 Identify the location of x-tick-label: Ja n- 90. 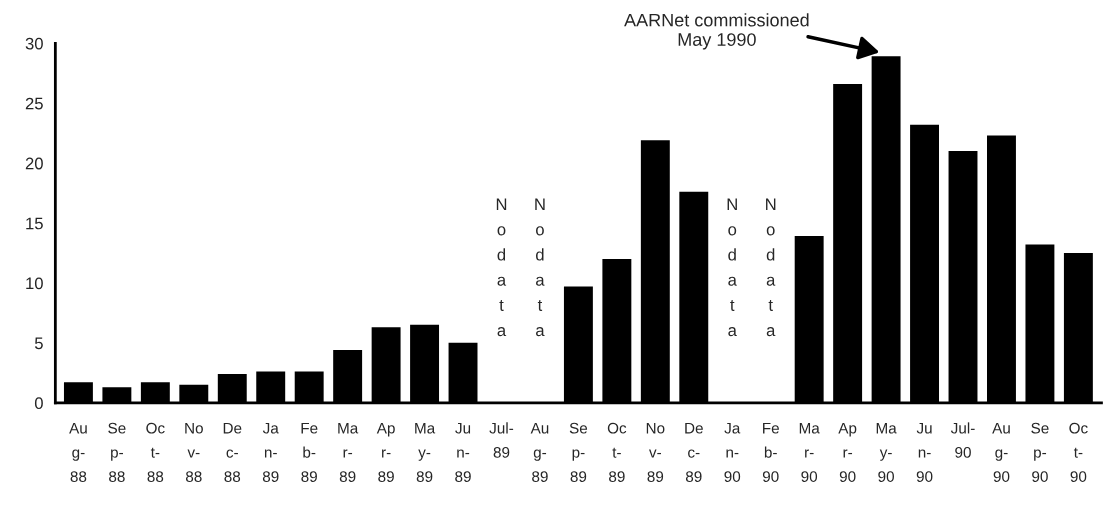
(732, 452).